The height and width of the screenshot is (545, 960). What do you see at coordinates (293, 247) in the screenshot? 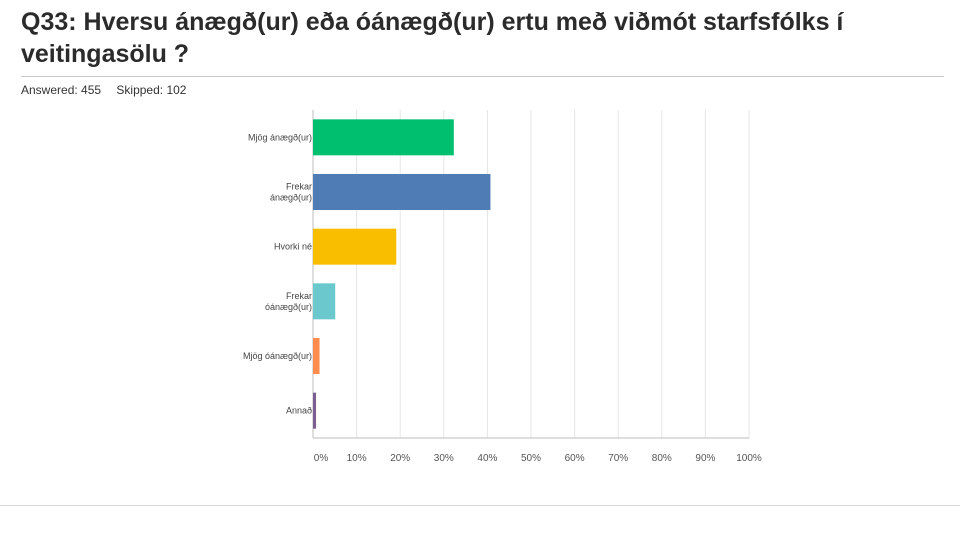
I see `category-label: Hvorki né` at bounding box center [293, 247].